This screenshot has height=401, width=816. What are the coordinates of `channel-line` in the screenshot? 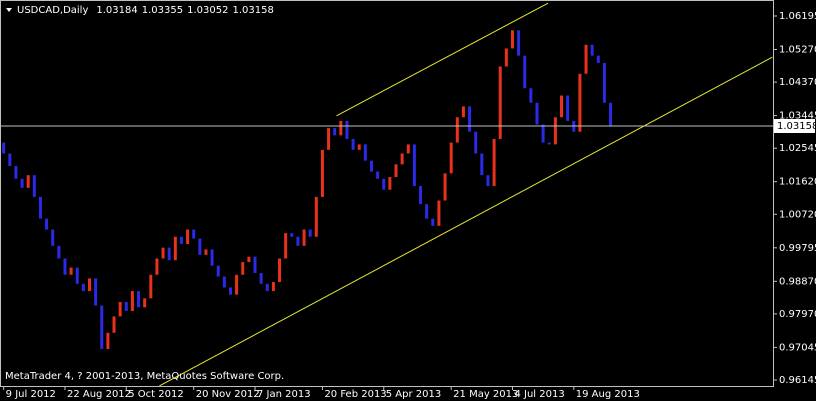 It's located at (442, 59).